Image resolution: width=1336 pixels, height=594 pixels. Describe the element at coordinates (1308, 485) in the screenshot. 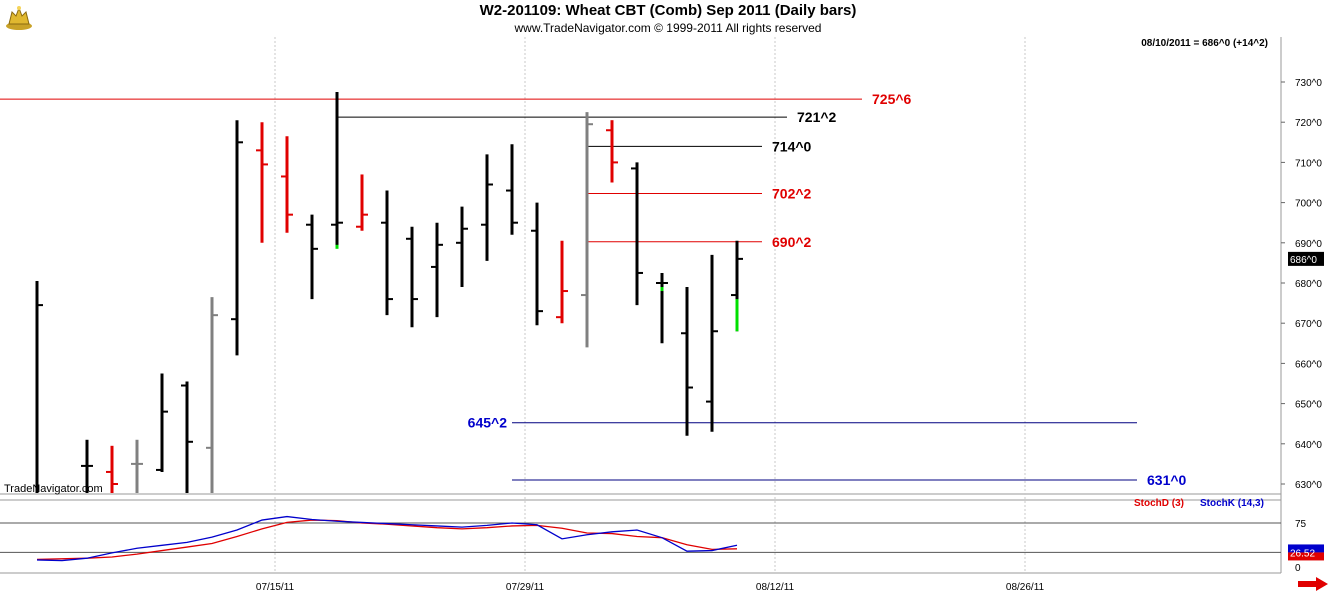

I see `price-tick-label: 630^0` at that location.